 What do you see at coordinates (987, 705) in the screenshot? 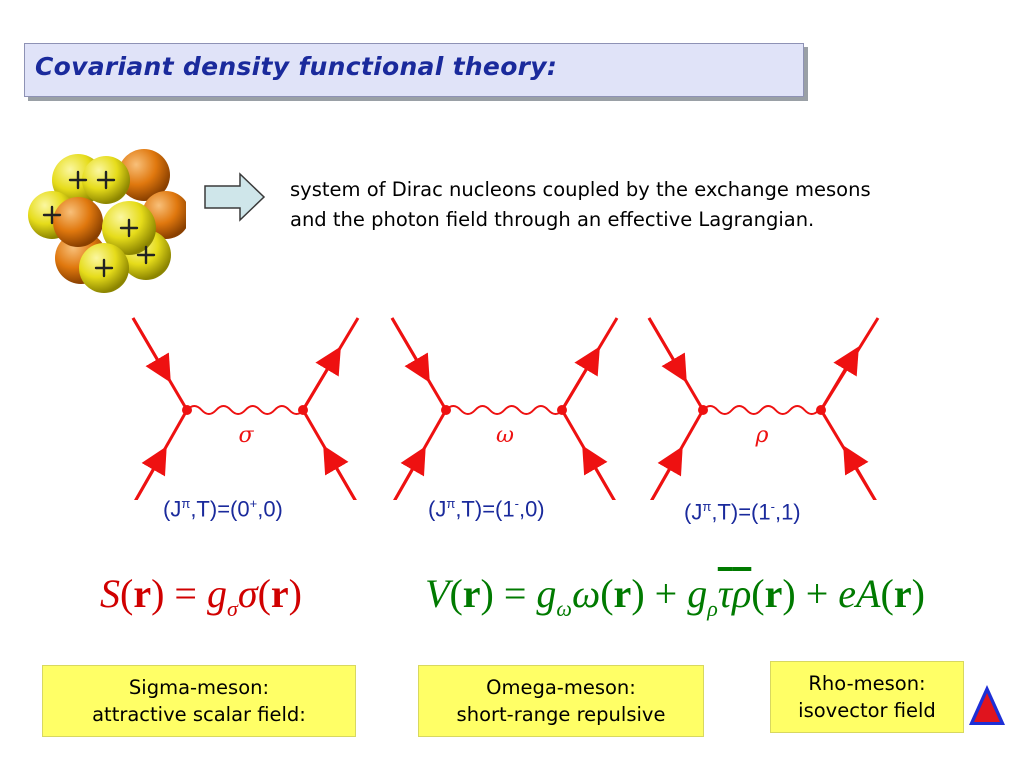
I see `navigation-triangle-icon` at bounding box center [987, 705].